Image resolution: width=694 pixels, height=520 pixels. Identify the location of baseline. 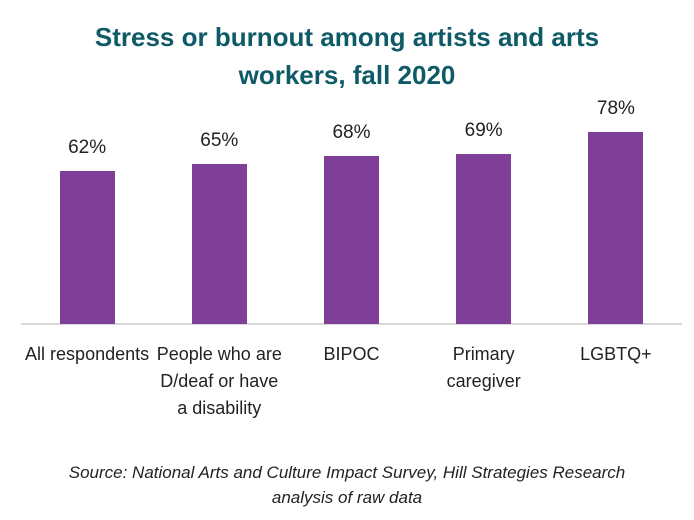
(351, 324).